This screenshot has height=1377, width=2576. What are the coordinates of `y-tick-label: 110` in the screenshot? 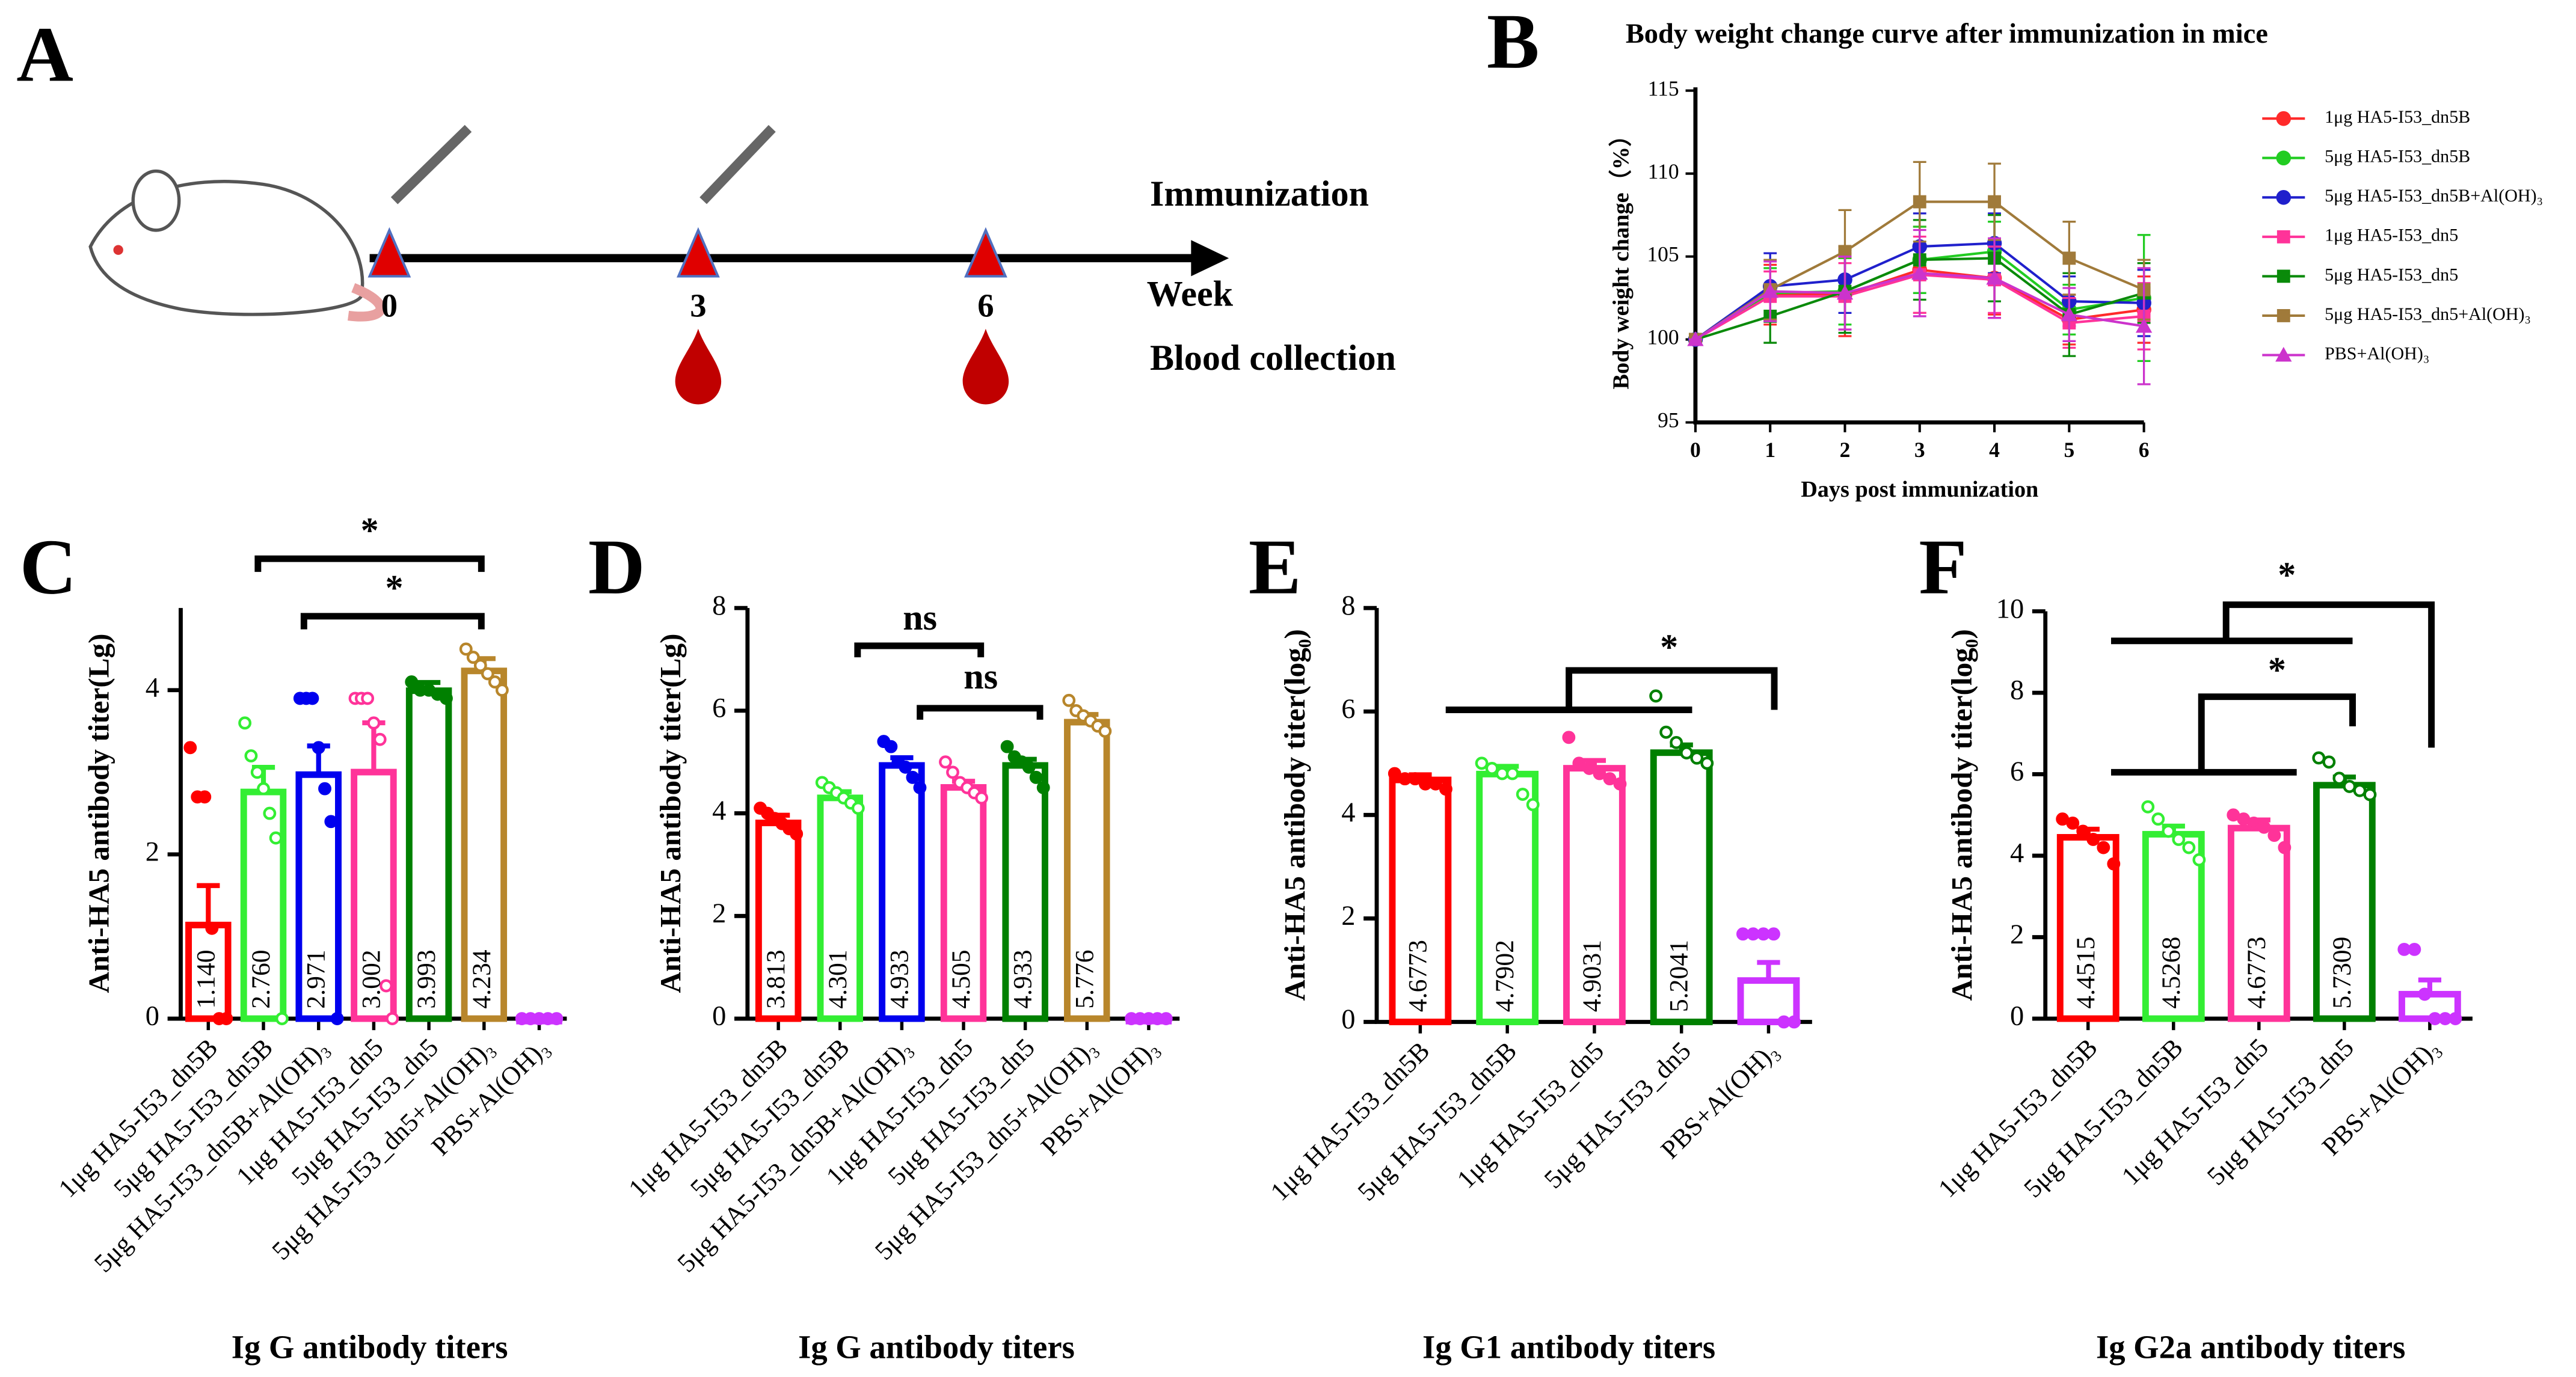 It's located at (1664, 171).